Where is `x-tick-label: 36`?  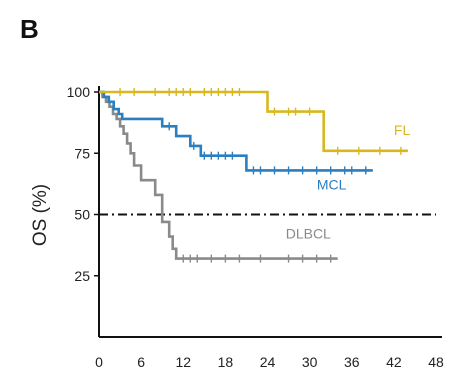
x-tick-label: 36 is located at coordinates (352, 362).